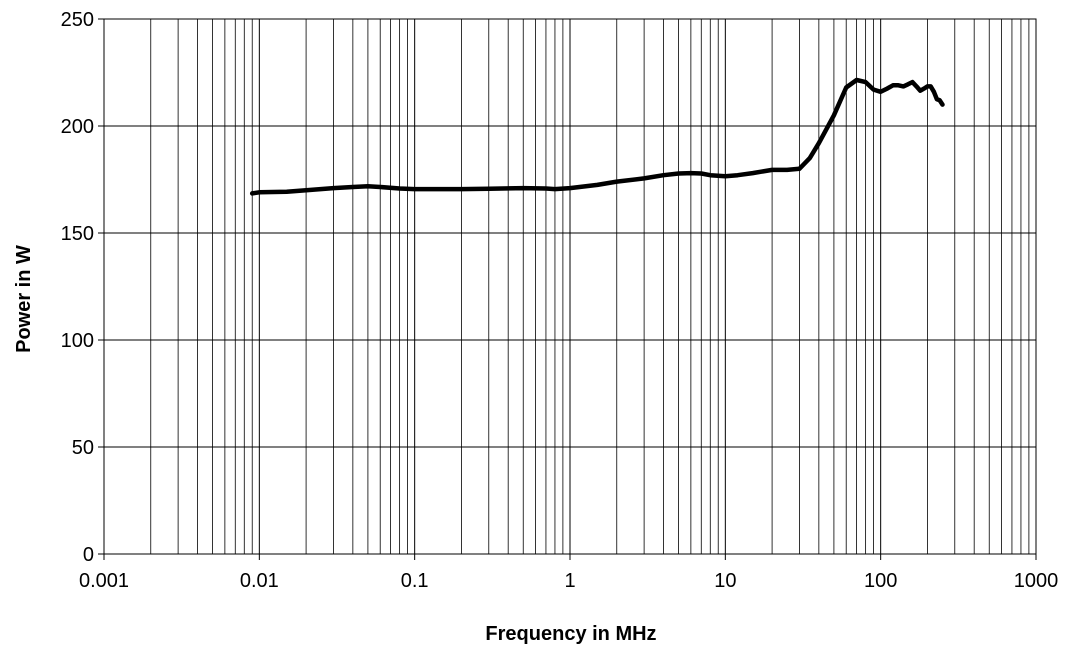 The image size is (1070, 647). Describe the element at coordinates (77, 341) in the screenshot. I see `y-tick-label: 100` at that location.